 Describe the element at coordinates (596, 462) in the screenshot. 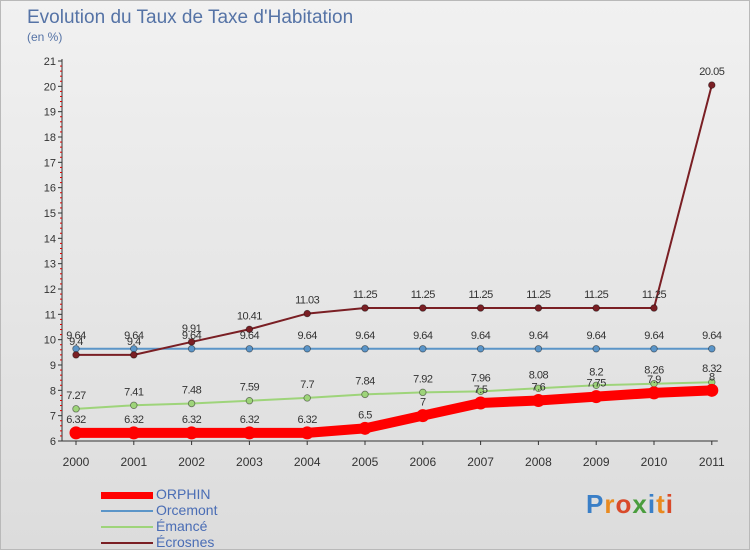

I see `x-tick-label: 2009` at that location.